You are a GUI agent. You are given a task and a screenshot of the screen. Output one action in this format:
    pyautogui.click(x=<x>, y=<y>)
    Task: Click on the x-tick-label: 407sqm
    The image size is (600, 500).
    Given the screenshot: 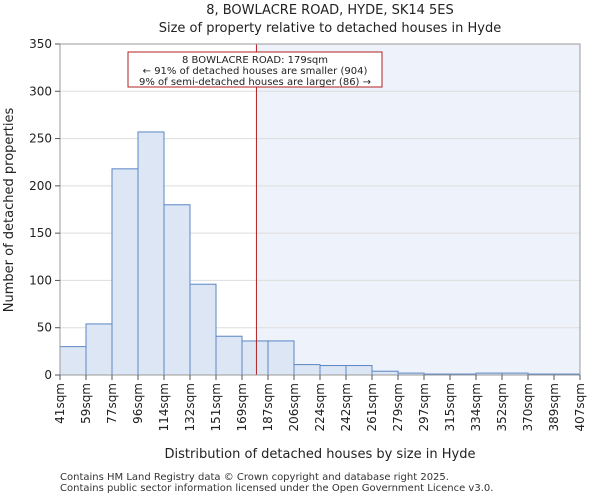 What is the action you would take?
    pyautogui.click(x=580, y=407)
    